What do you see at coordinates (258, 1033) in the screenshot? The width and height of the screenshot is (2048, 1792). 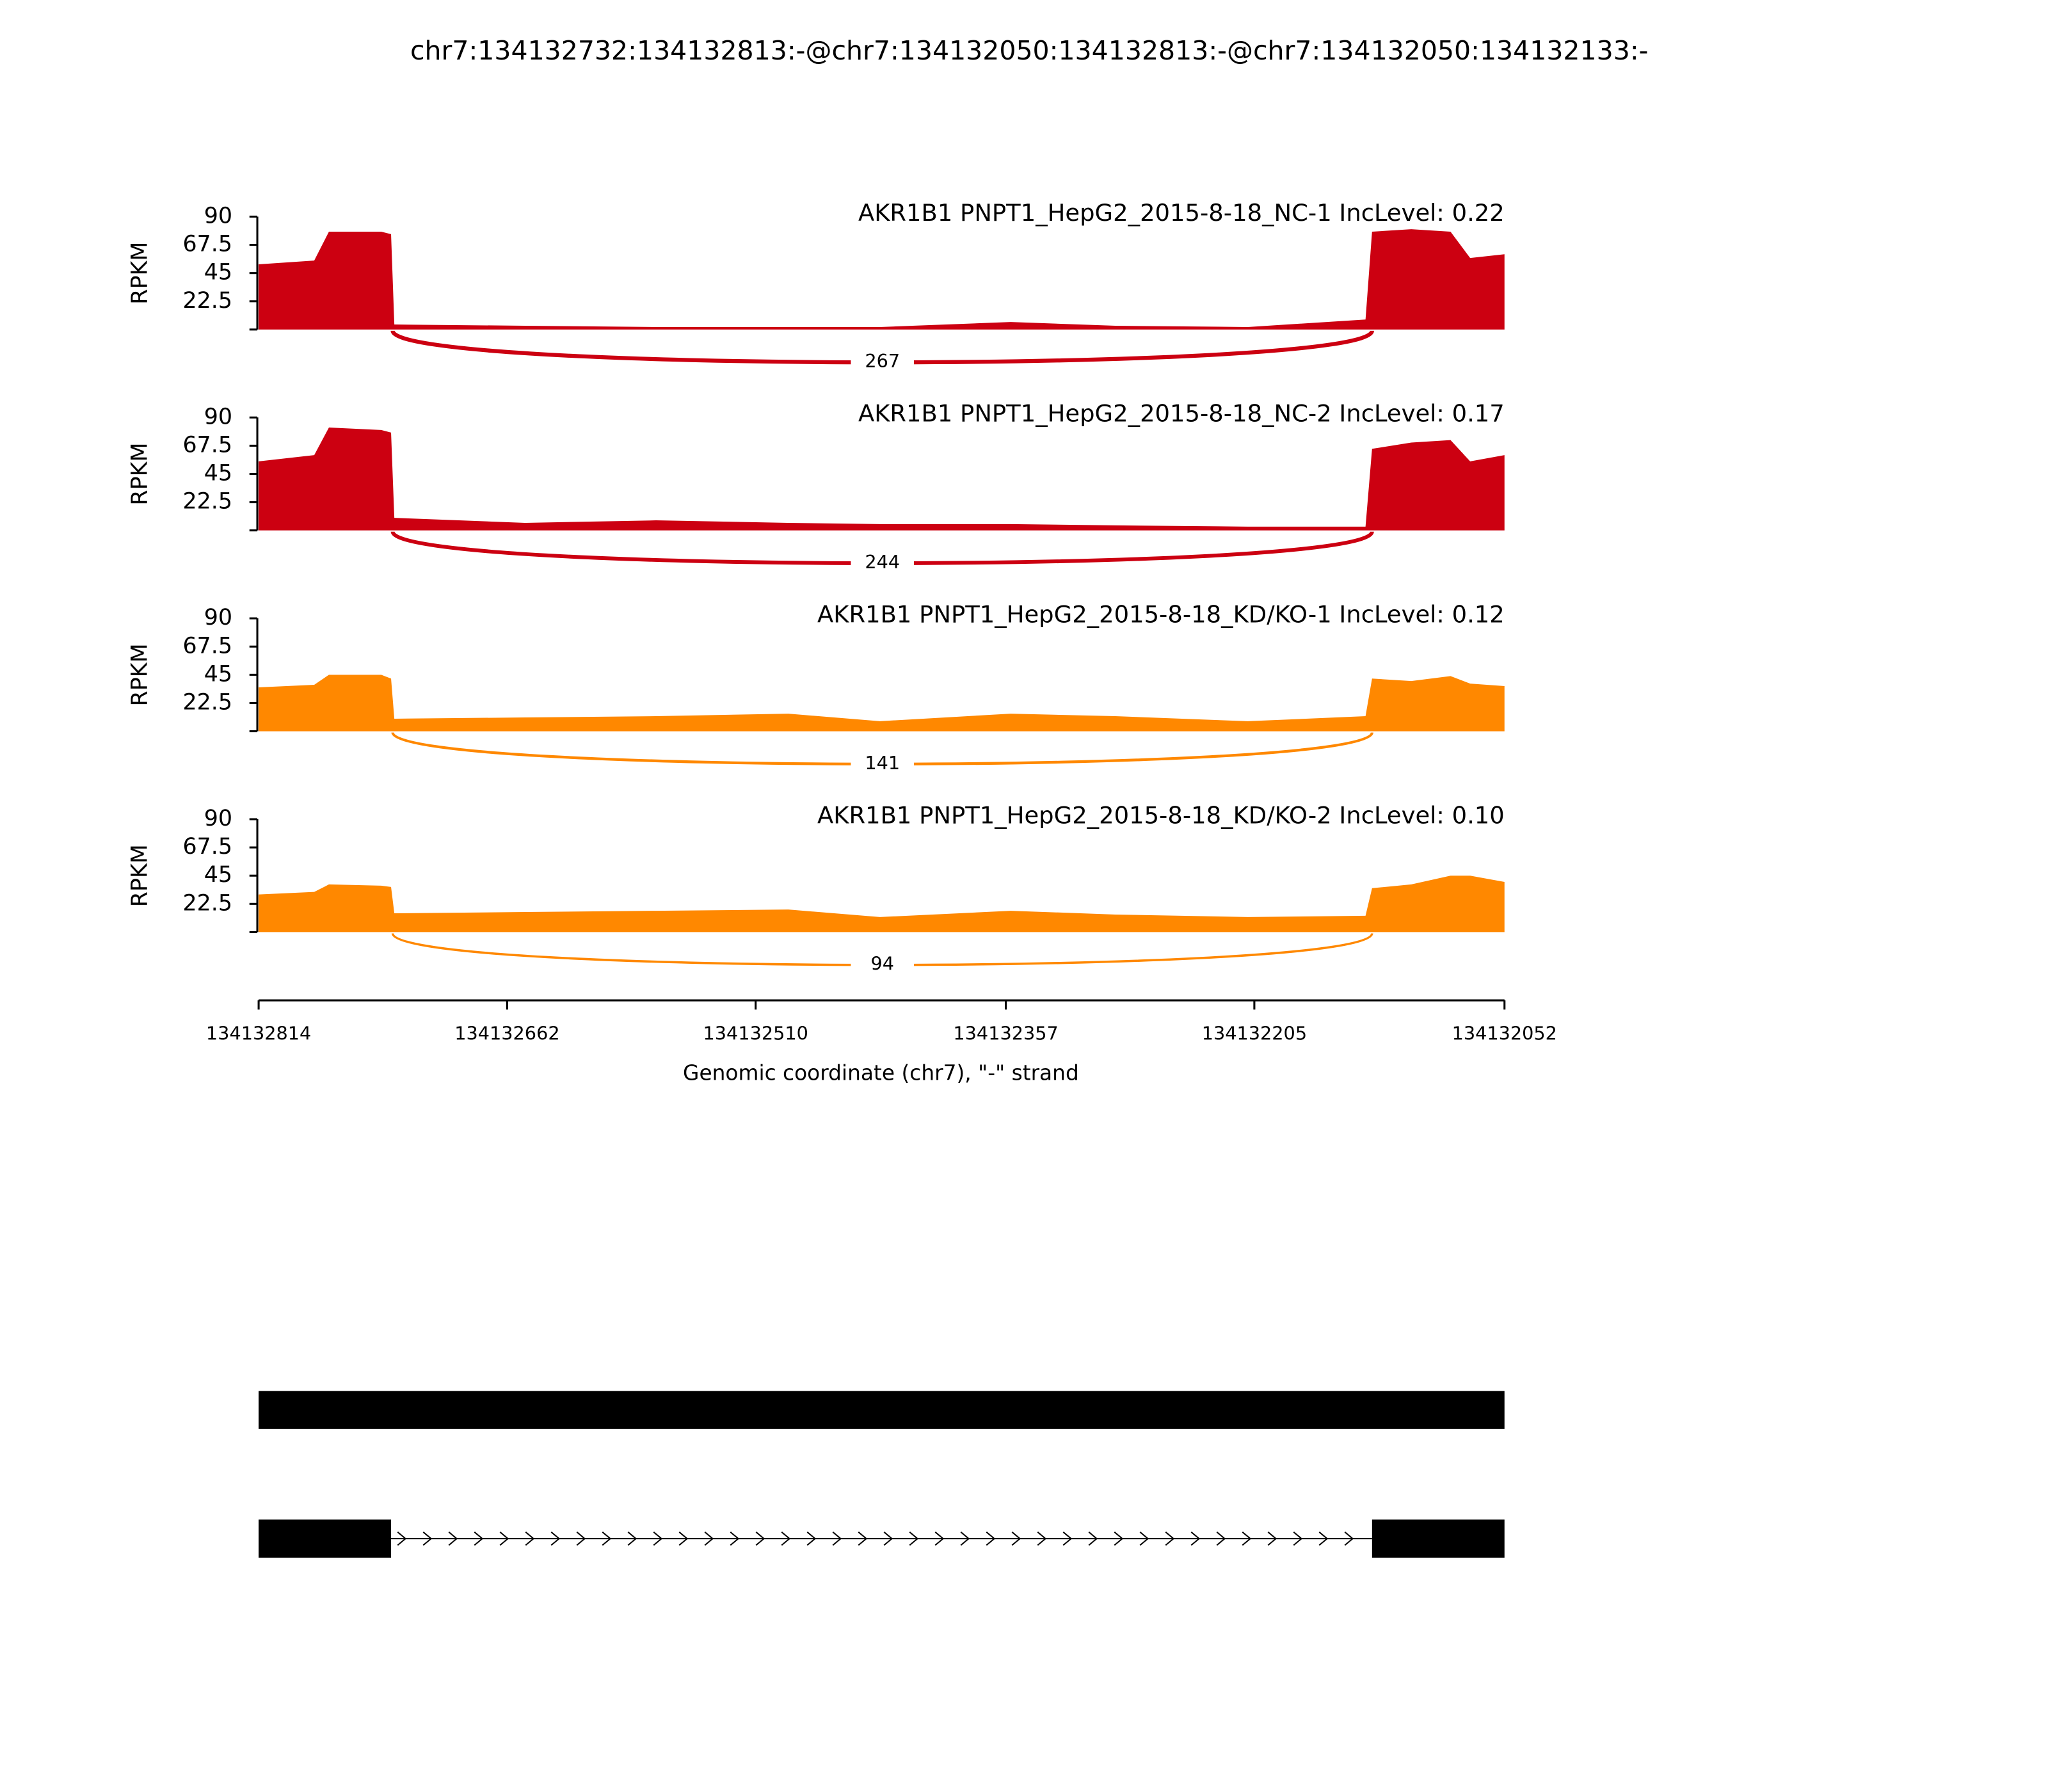 I see `x-tick-label: 134132814` at bounding box center [258, 1033].